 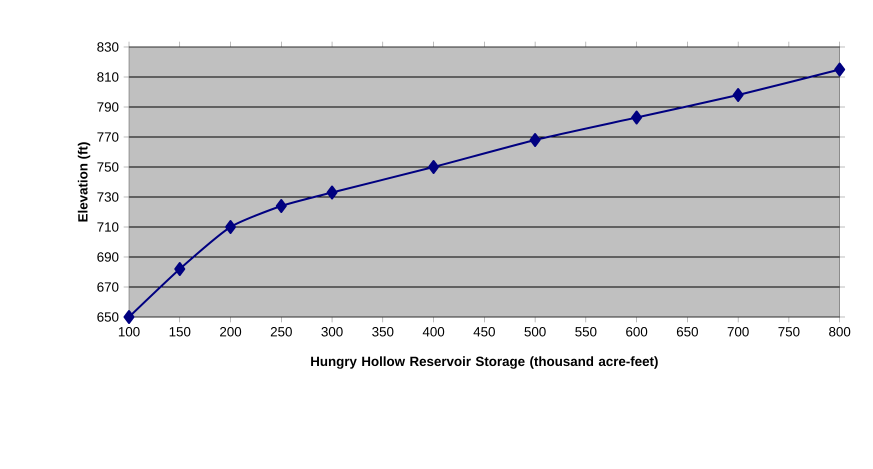 What do you see at coordinates (107, 227) in the screenshot?
I see `y-tick-label: 710` at bounding box center [107, 227].